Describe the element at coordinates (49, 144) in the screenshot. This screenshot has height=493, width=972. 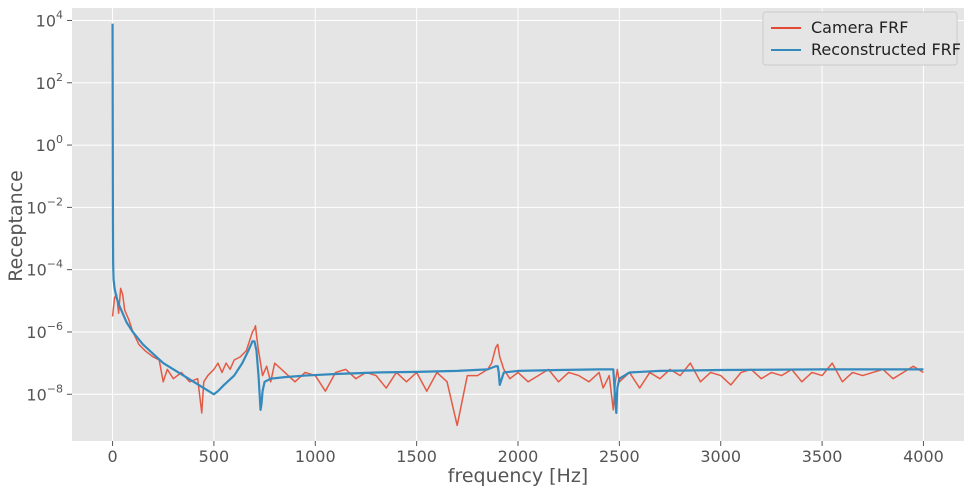
I see `y-tick-label: 10⁰` at that location.